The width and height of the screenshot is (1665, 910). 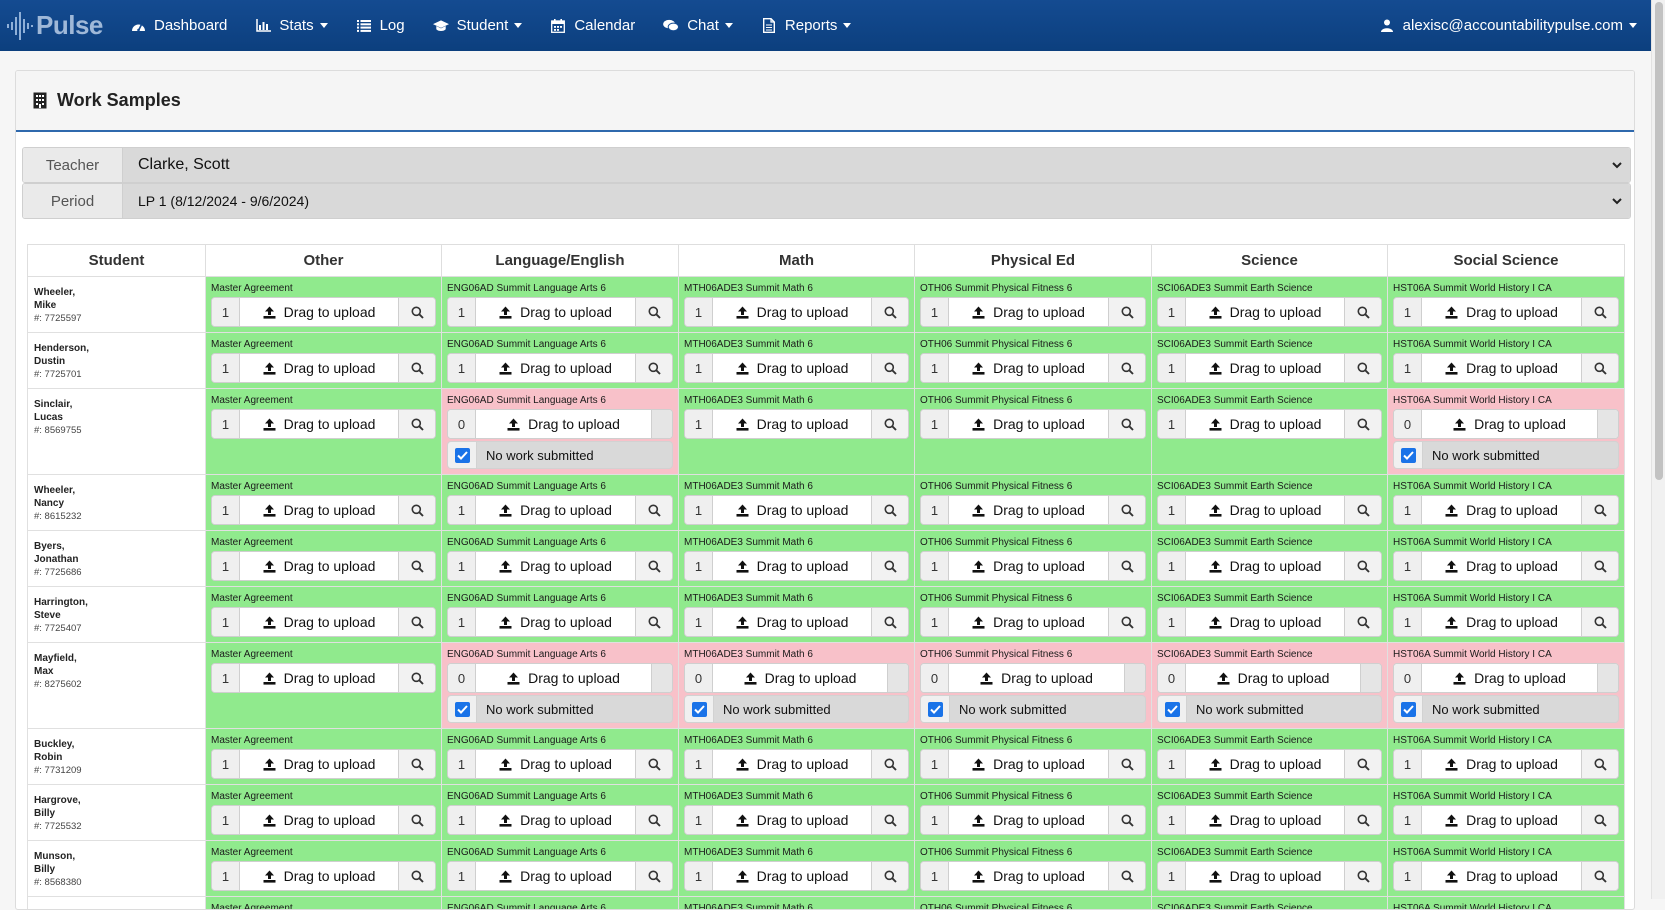 What do you see at coordinates (1658, 449) in the screenshot?
I see `page-scrollbar` at bounding box center [1658, 449].